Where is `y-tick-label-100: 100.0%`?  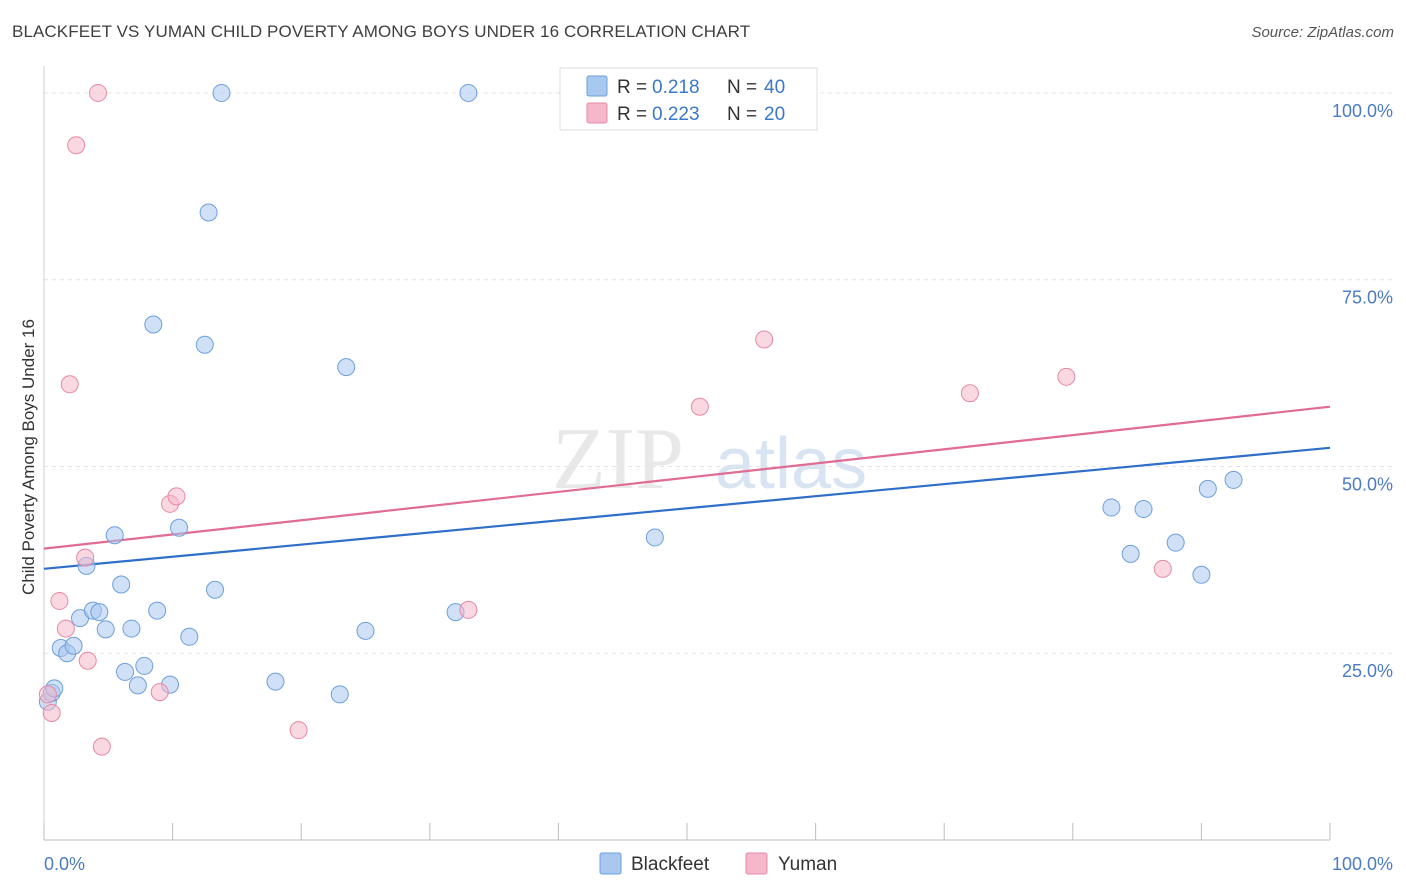
y-tick-label-100: 100.0% is located at coordinates (1362, 111).